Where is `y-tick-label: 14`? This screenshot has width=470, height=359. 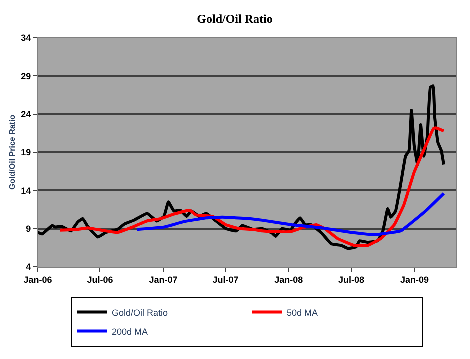 y-tick-label: 14 is located at coordinates (26, 191).